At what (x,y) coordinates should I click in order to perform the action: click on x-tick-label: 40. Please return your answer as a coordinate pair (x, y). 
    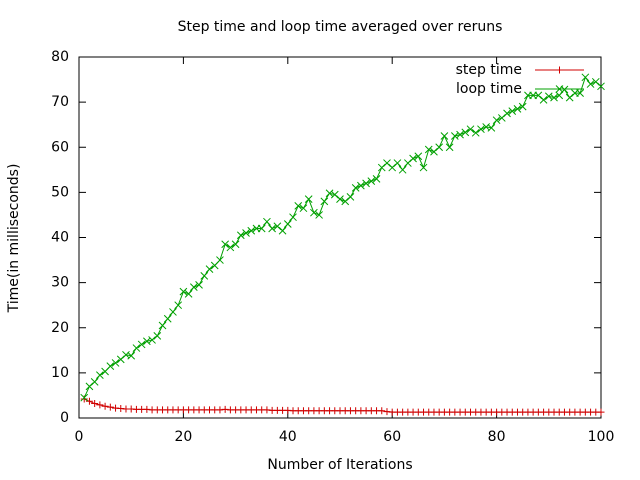
    Looking at the image, I should click on (288, 437).